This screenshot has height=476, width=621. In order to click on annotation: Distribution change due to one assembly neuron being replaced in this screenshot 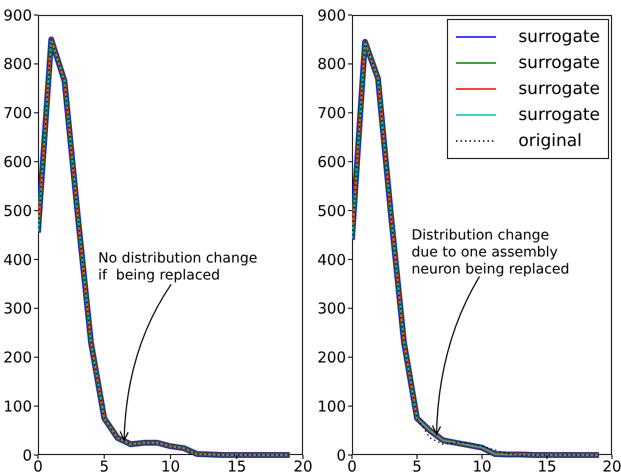, I will do `click(491, 252)`.